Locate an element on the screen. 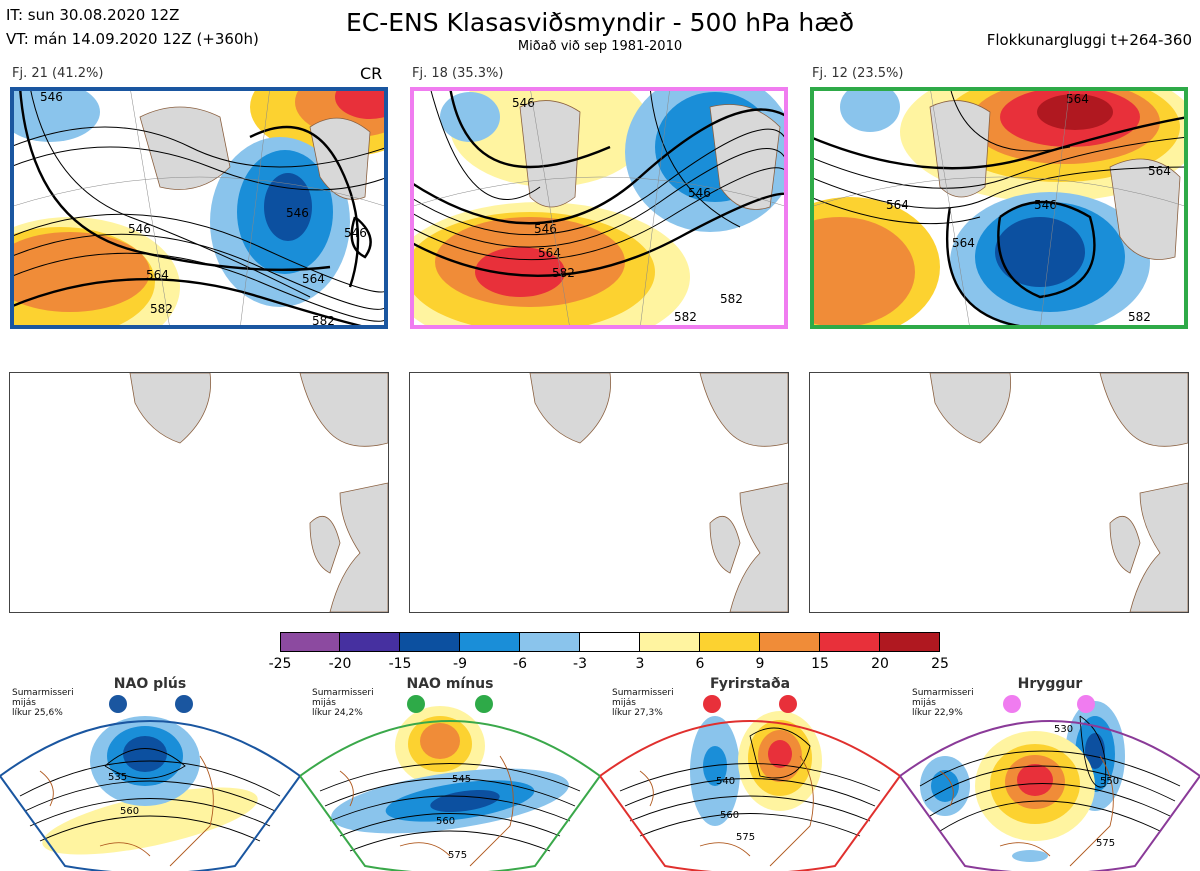  contour-label: 530 is located at coordinates (1063, 729).